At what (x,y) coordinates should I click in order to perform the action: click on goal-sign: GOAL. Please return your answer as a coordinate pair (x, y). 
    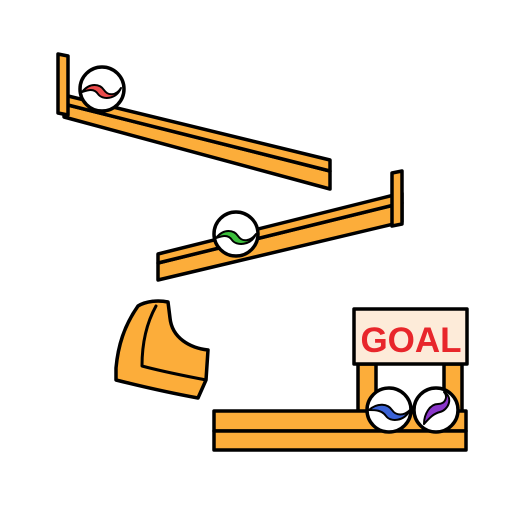
    Looking at the image, I should click on (410, 336).